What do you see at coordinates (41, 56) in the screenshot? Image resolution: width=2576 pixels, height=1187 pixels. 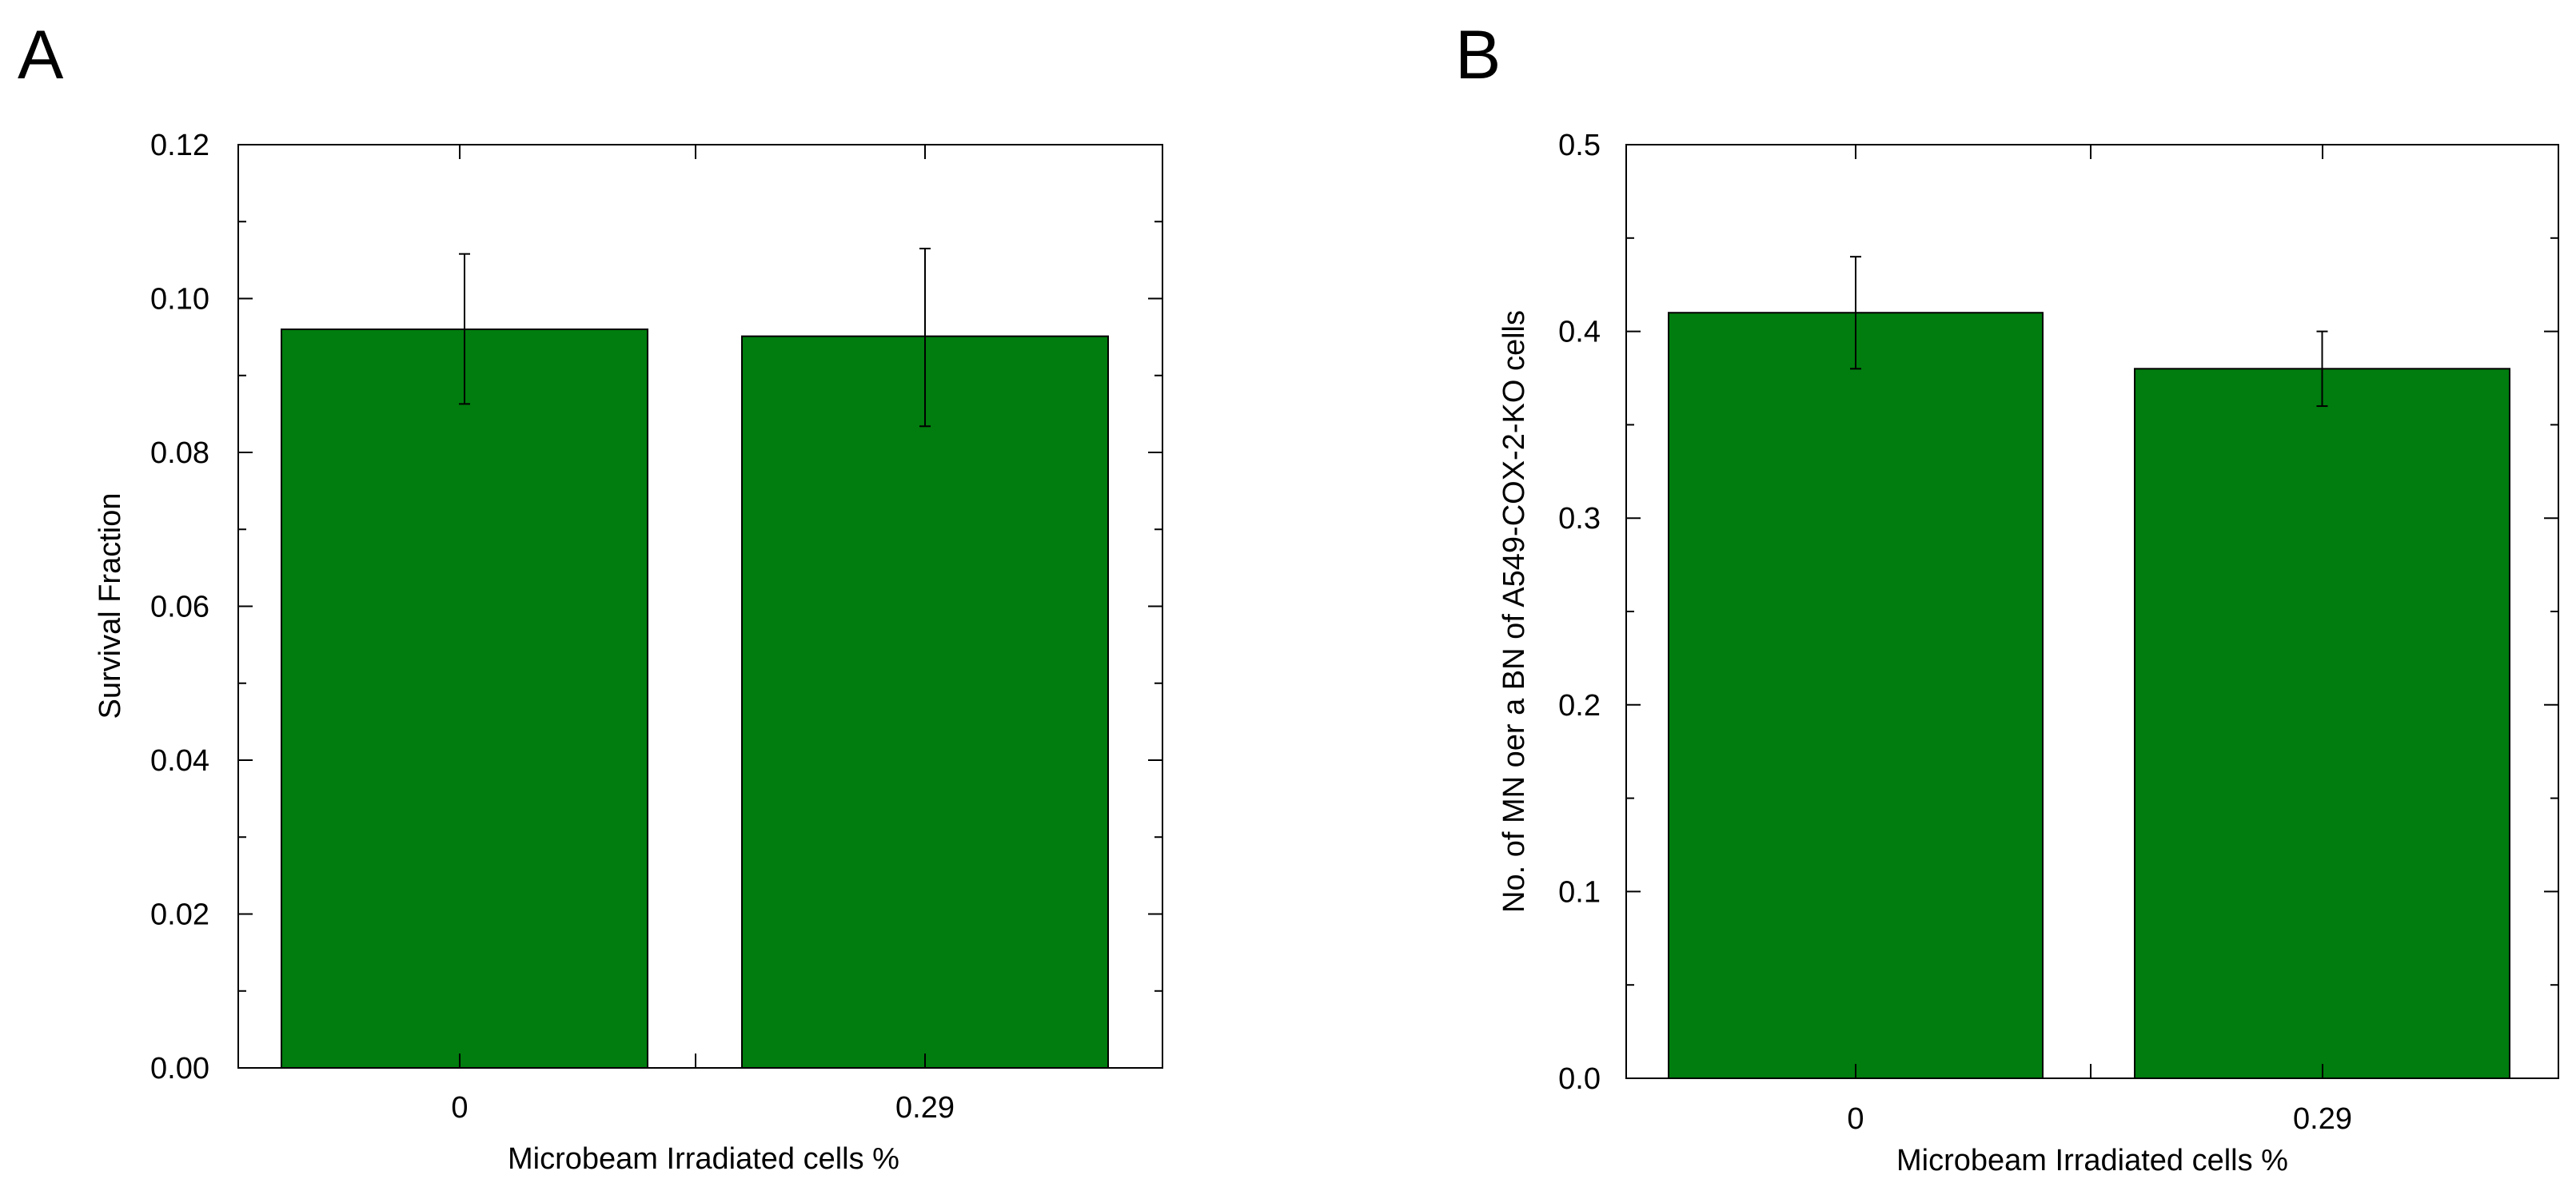 I see `panel-label-a: A` at bounding box center [41, 56].